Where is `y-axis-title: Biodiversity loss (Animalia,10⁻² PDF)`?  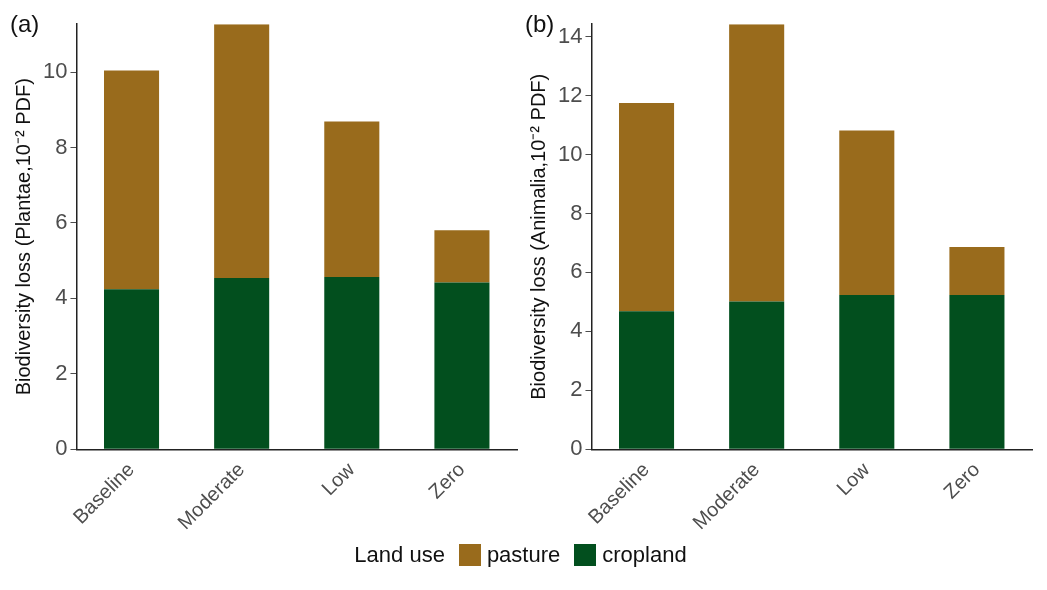 y-axis-title: Biodiversity loss (Animalia,10⁻² PDF) is located at coordinates (537, 236).